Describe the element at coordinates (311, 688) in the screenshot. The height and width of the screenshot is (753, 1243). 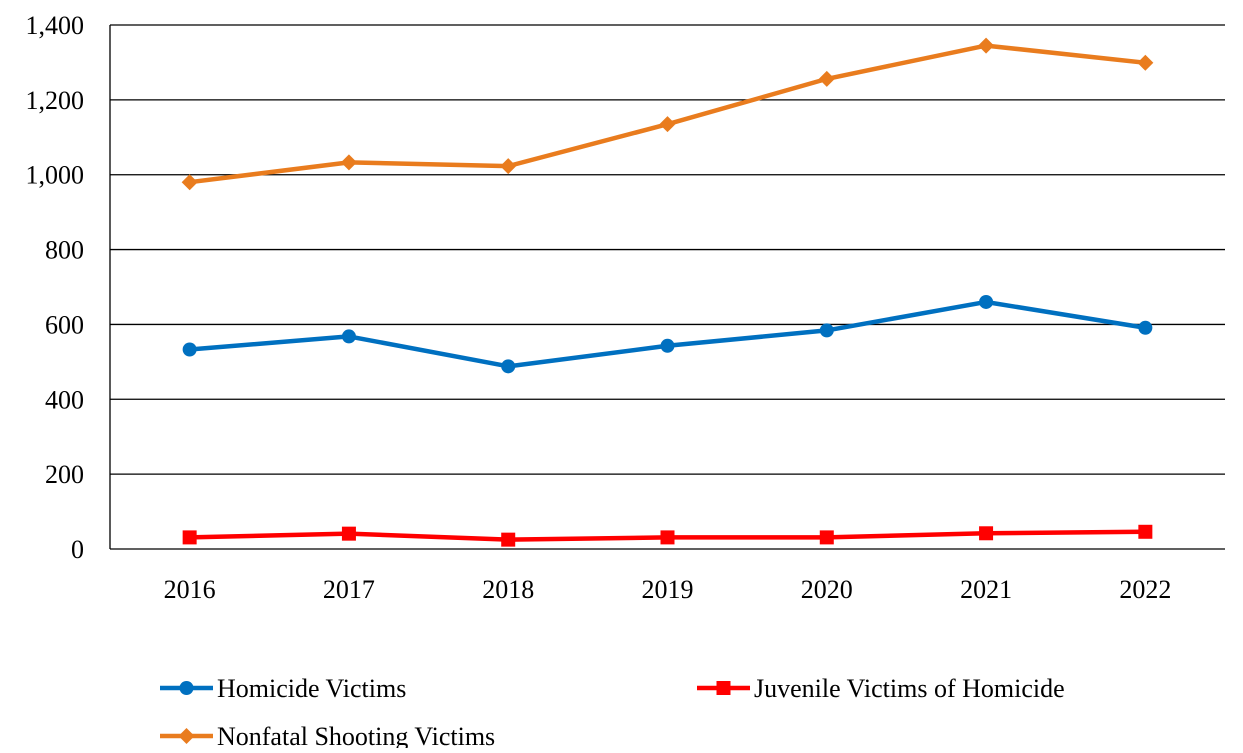
I see `legend-label: Homicide Victims` at that location.